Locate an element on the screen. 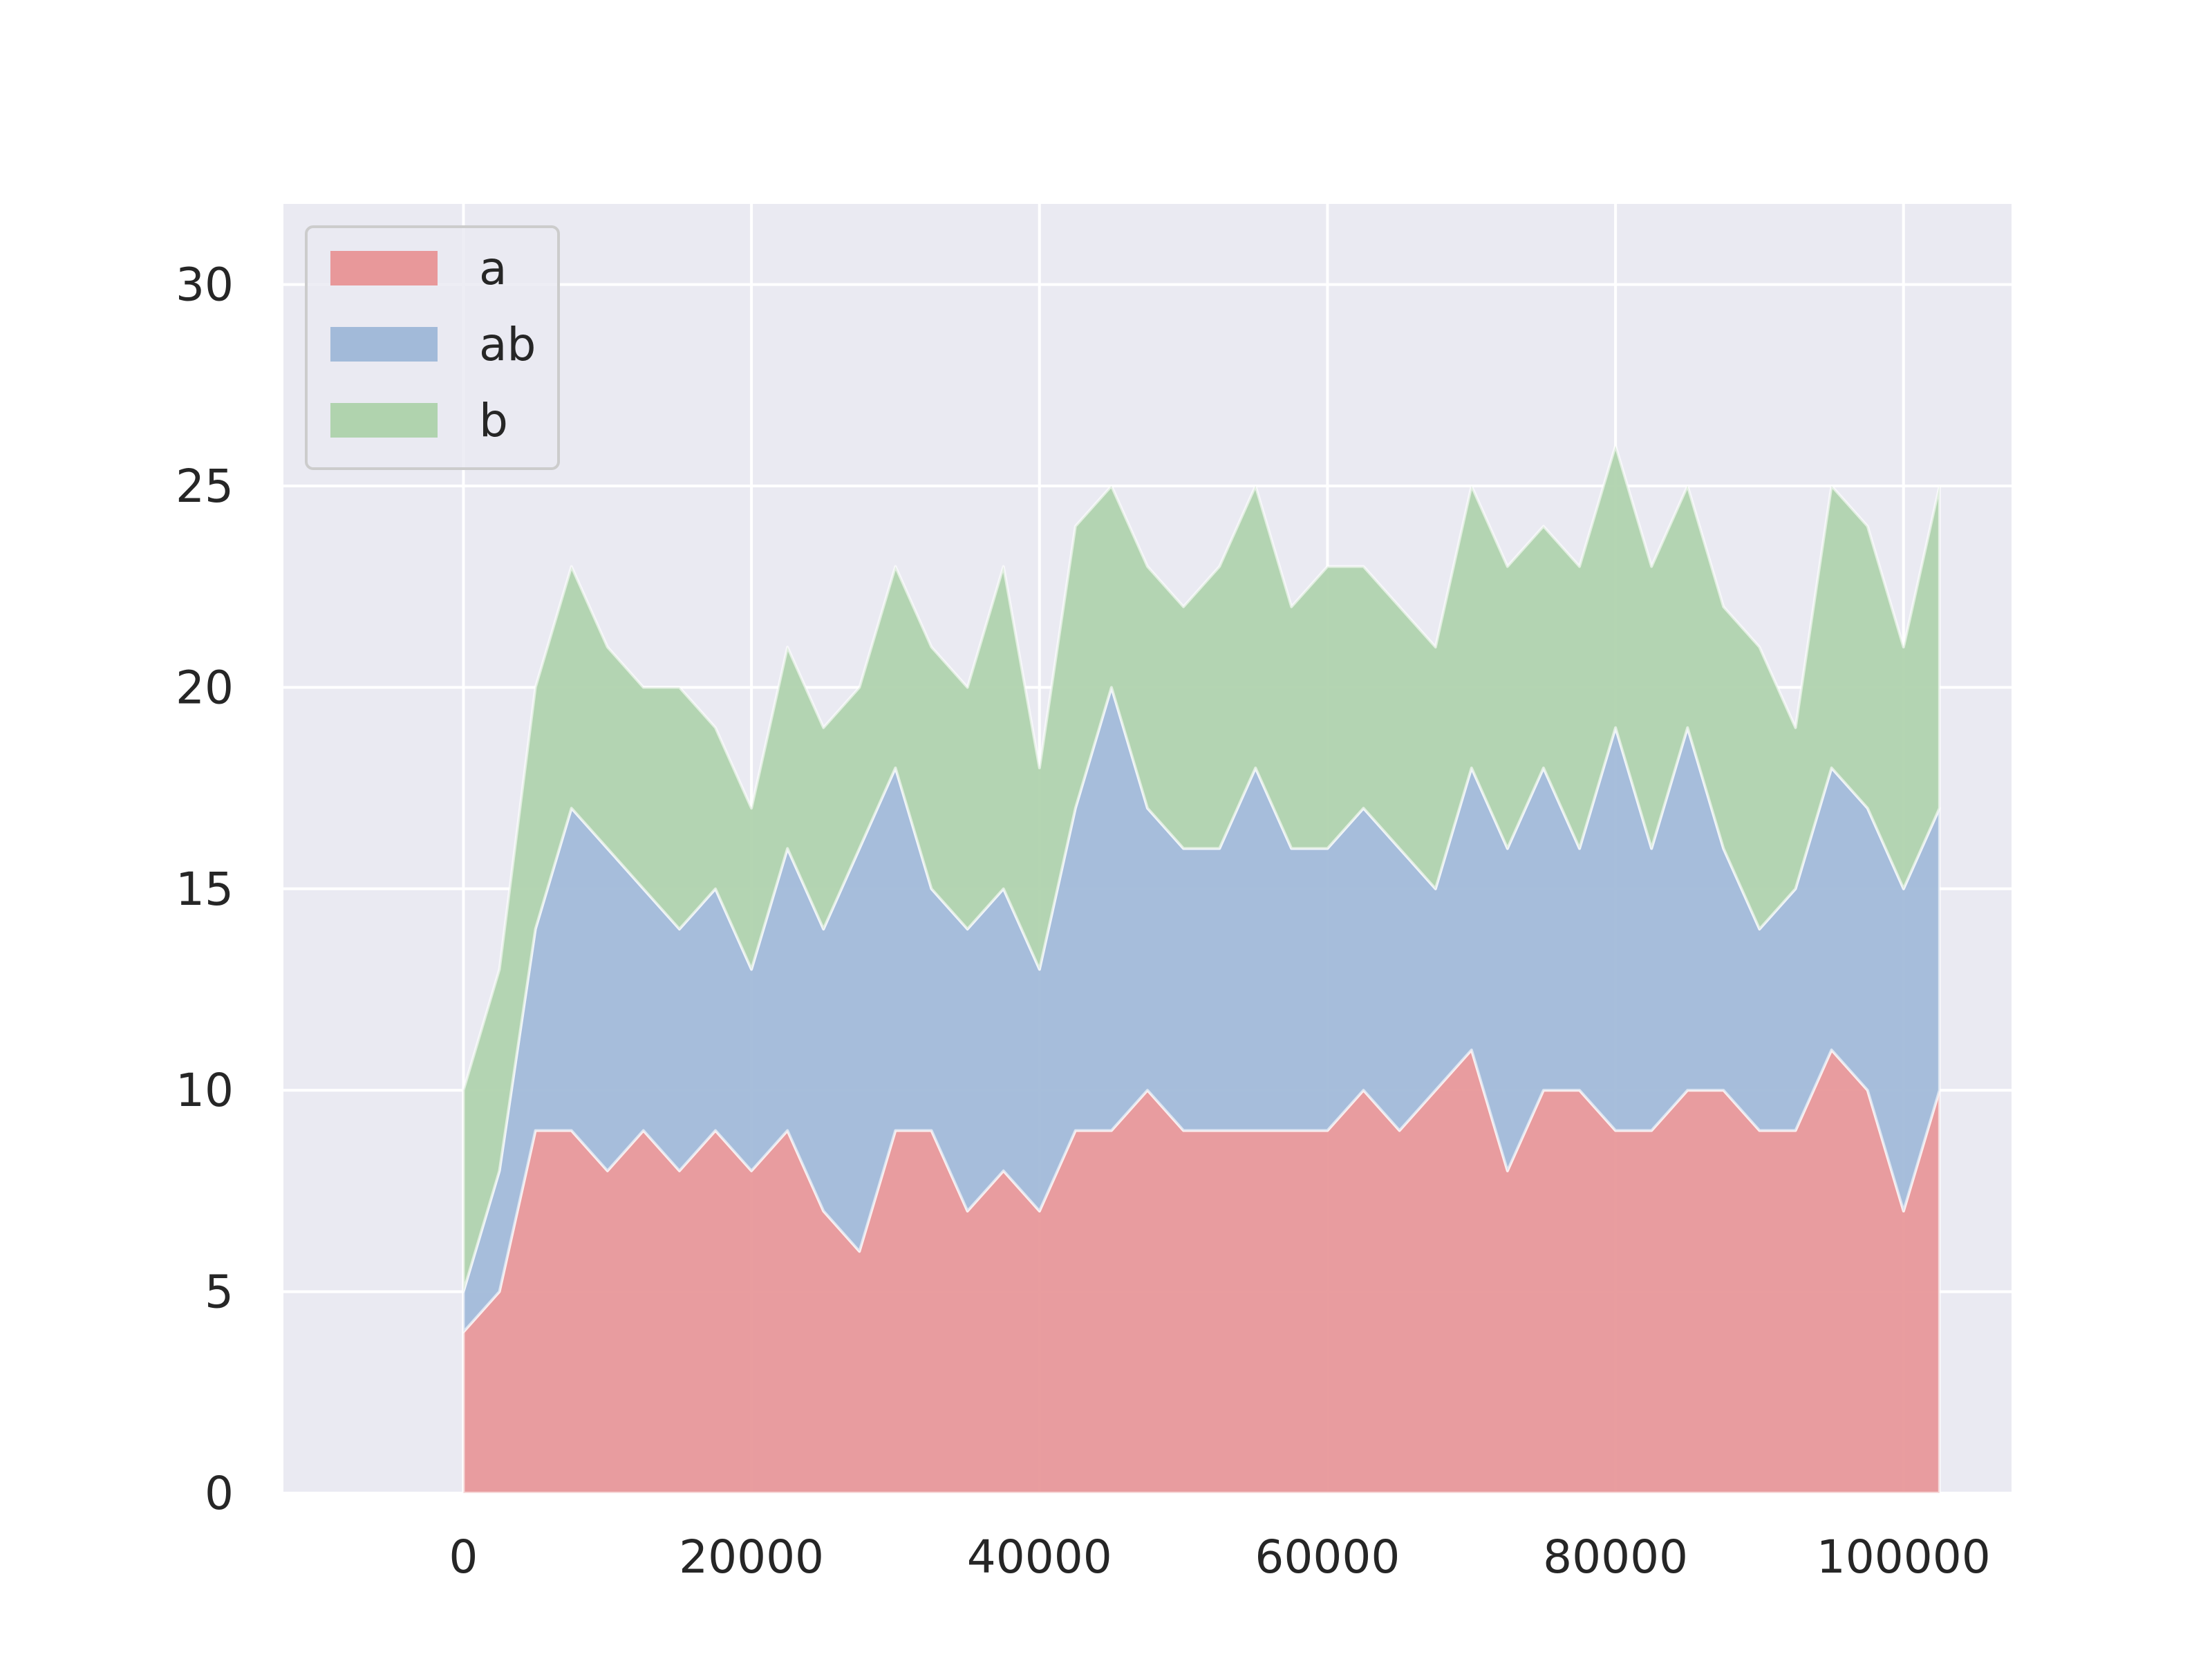 The height and width of the screenshot is (1659, 2212). legend-label-a: a is located at coordinates (493, 268).